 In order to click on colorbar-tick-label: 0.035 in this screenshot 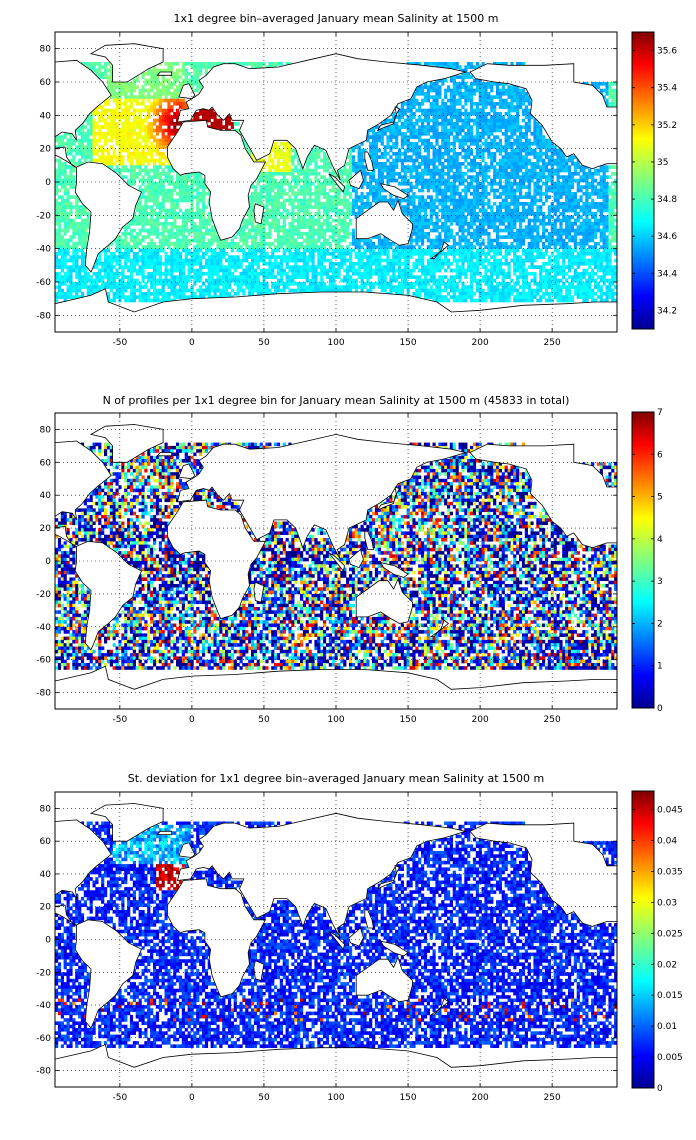, I will do `click(670, 872)`.